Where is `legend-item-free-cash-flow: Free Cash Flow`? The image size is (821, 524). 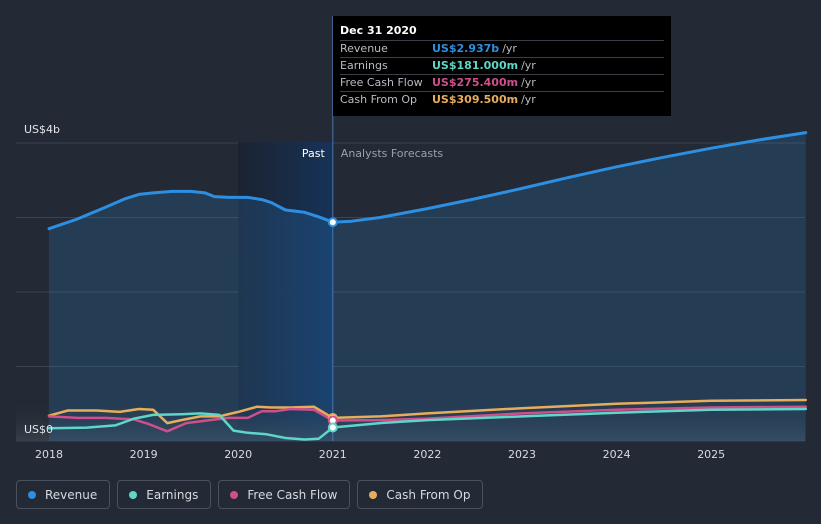
legend-item-free-cash-flow: Free Cash Flow is located at coordinates (284, 494).